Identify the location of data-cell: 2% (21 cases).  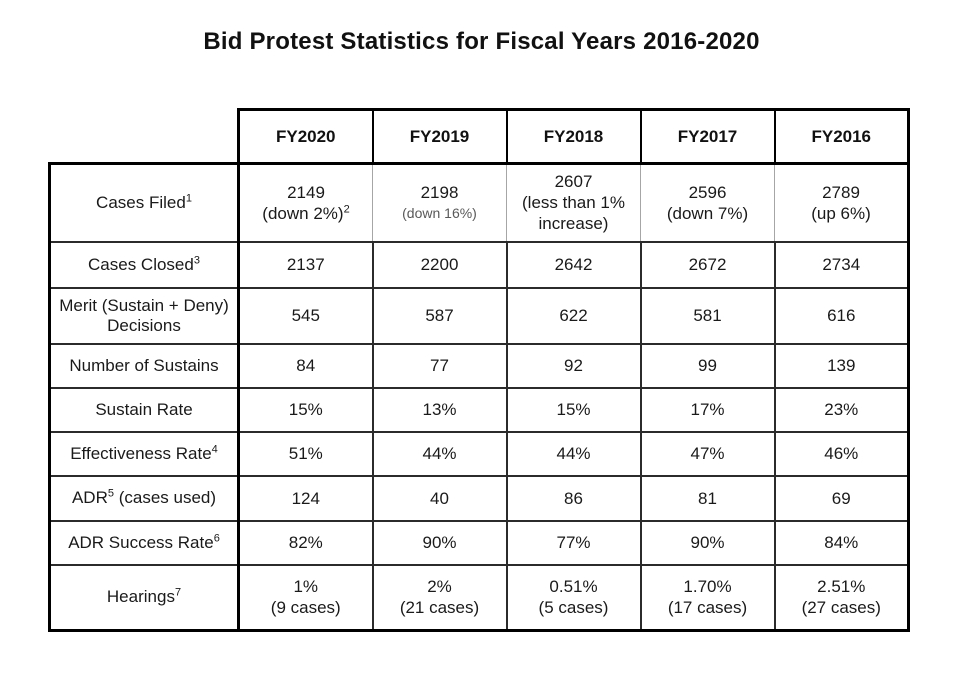
(439, 597).